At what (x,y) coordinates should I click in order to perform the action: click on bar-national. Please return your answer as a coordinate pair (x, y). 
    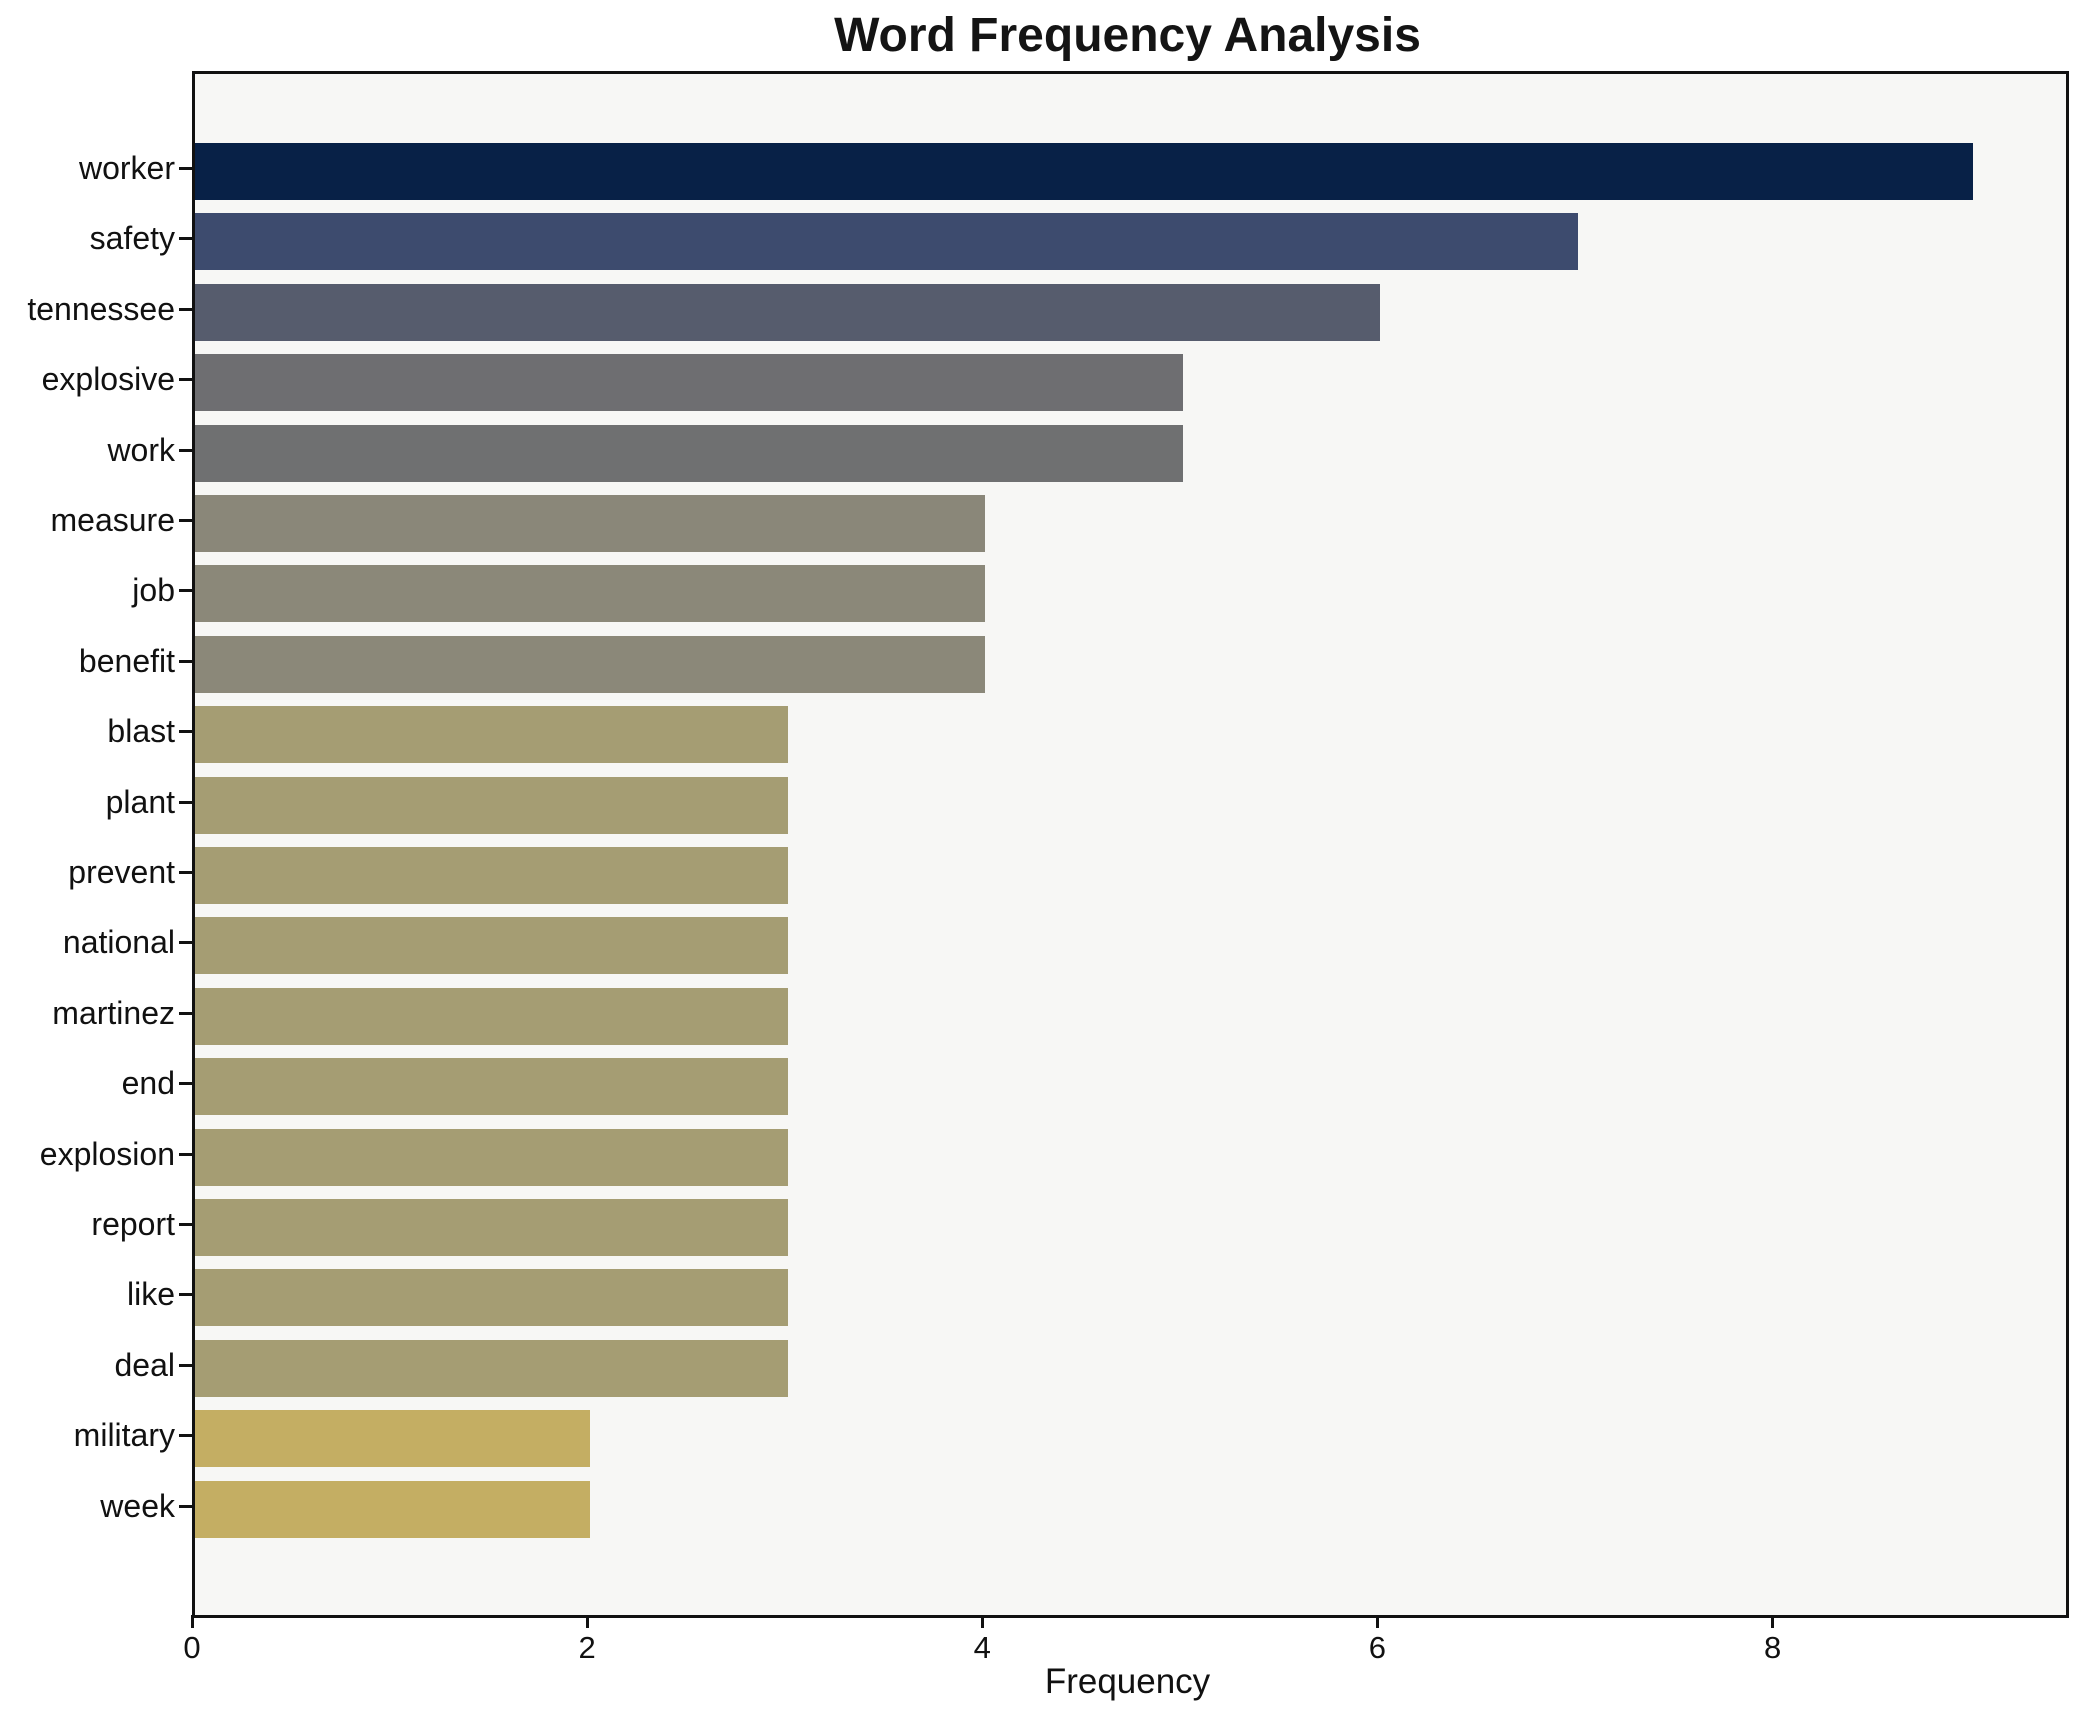
    Looking at the image, I should click on (491, 946).